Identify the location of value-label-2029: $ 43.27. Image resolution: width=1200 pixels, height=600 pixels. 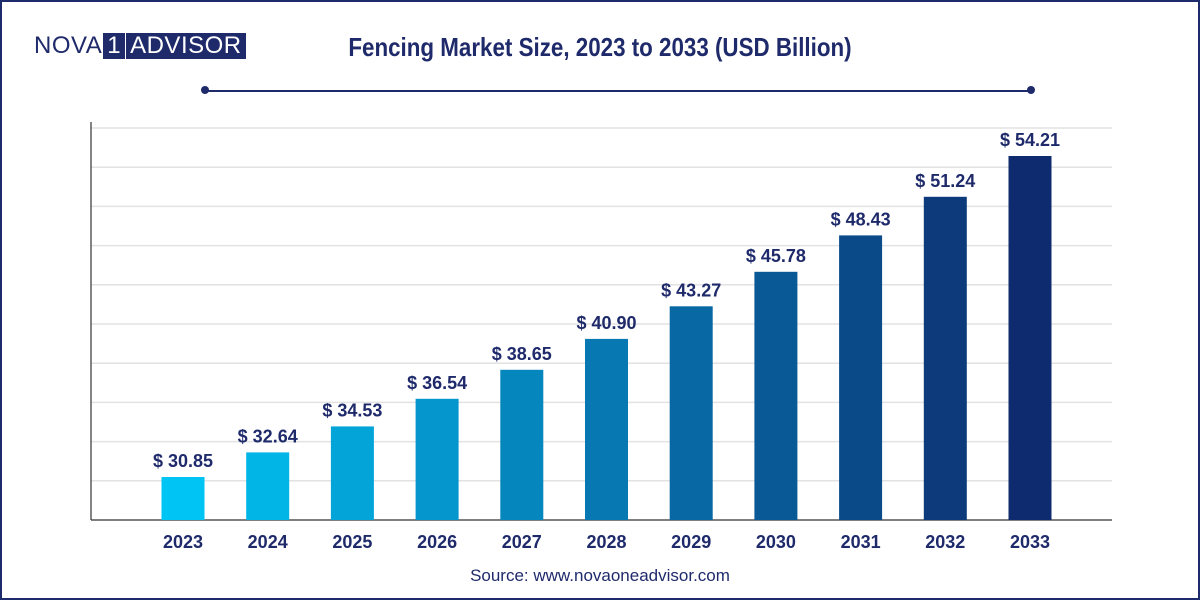
(691, 290).